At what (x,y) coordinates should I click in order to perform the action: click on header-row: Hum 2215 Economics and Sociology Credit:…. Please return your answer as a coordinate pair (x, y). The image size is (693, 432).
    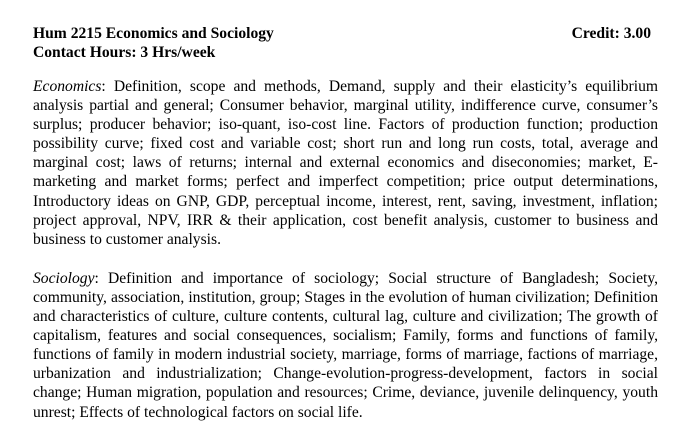
    Looking at the image, I should click on (345, 33).